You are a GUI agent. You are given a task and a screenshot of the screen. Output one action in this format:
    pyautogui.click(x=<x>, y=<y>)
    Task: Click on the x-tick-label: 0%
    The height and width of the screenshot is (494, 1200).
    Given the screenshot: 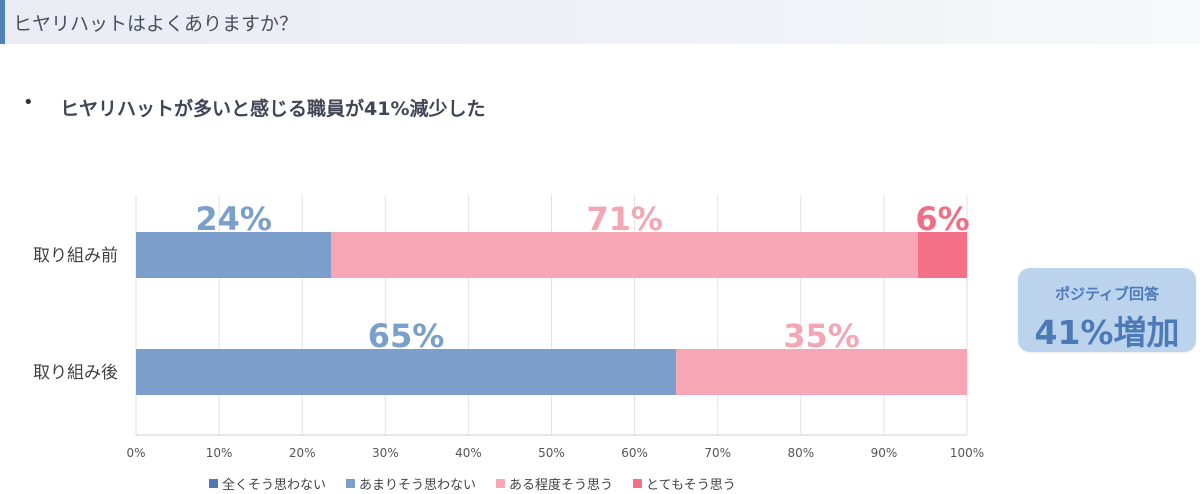 What is the action you would take?
    pyautogui.click(x=135, y=453)
    